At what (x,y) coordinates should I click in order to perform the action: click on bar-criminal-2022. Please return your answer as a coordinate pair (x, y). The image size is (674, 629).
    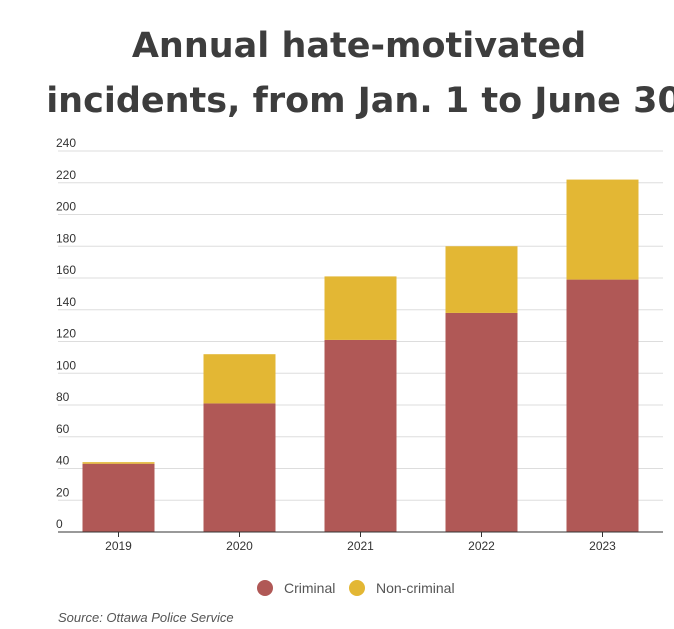
    Looking at the image, I should click on (481, 422).